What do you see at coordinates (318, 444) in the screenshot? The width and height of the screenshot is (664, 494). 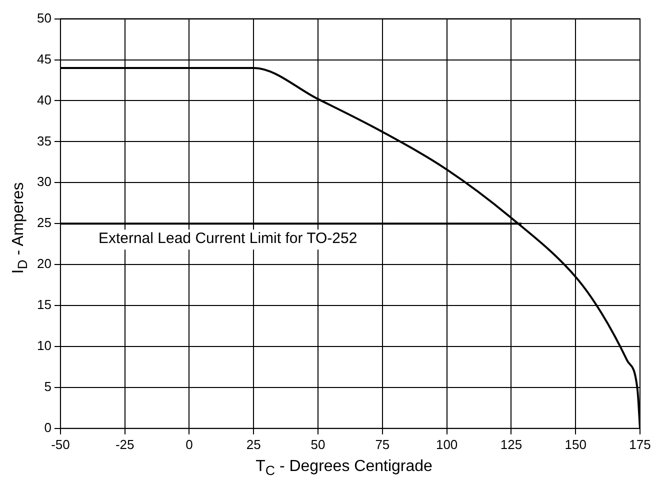 I see `x-tick-label: 50` at bounding box center [318, 444].